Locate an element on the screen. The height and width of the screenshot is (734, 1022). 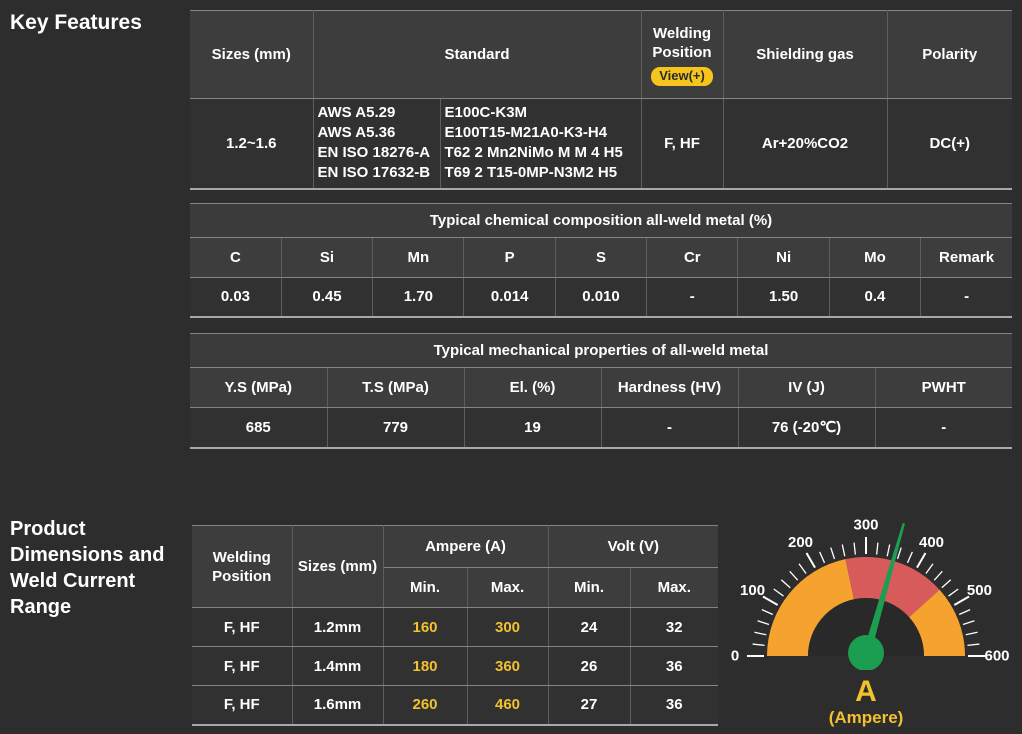
curr-amp-max-cell: 300 is located at coordinates (507, 627).